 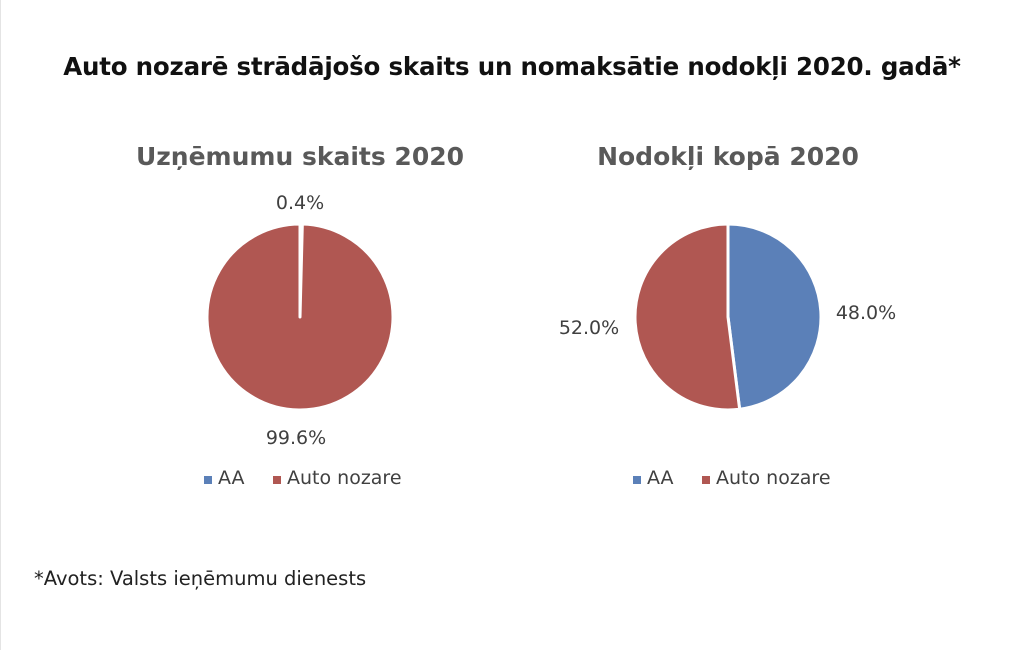 What do you see at coordinates (774, 316) in the screenshot?
I see `pie-slice-aa` at bounding box center [774, 316].